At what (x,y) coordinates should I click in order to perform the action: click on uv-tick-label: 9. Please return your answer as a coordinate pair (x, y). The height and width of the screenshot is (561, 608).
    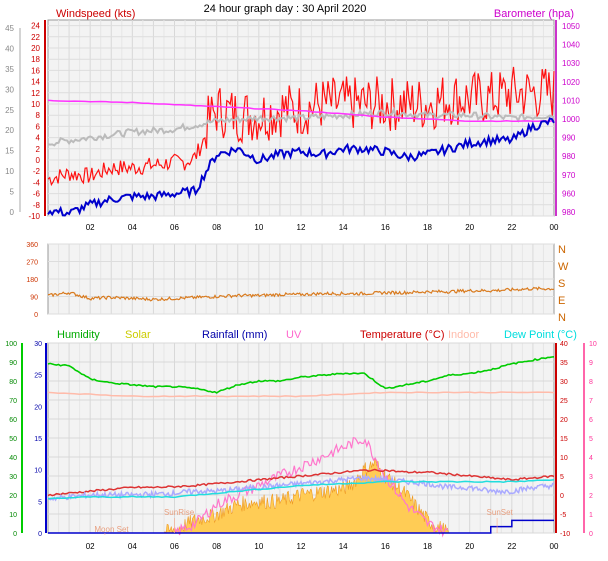
    Looking at the image, I should click on (591, 363).